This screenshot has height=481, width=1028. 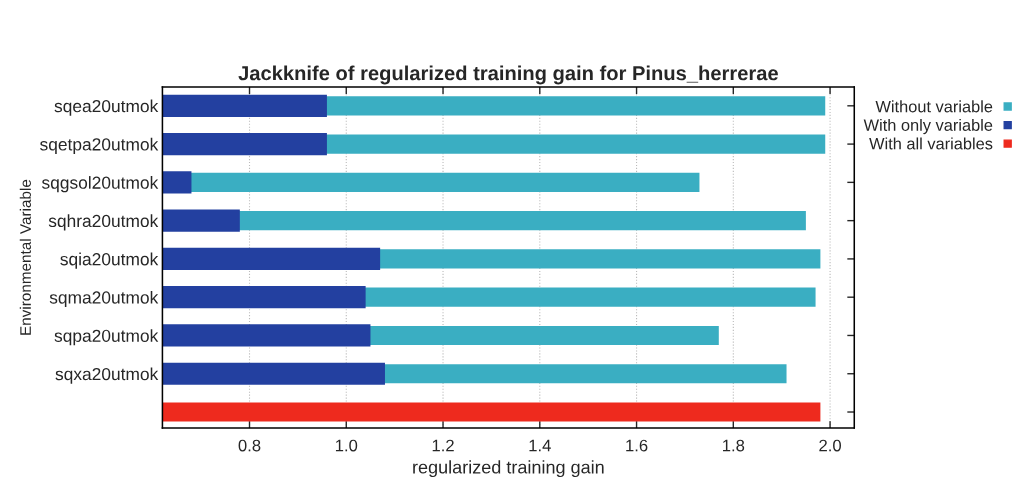 What do you see at coordinates (830, 445) in the screenshot?
I see `x-tick-label: 2.0` at bounding box center [830, 445].